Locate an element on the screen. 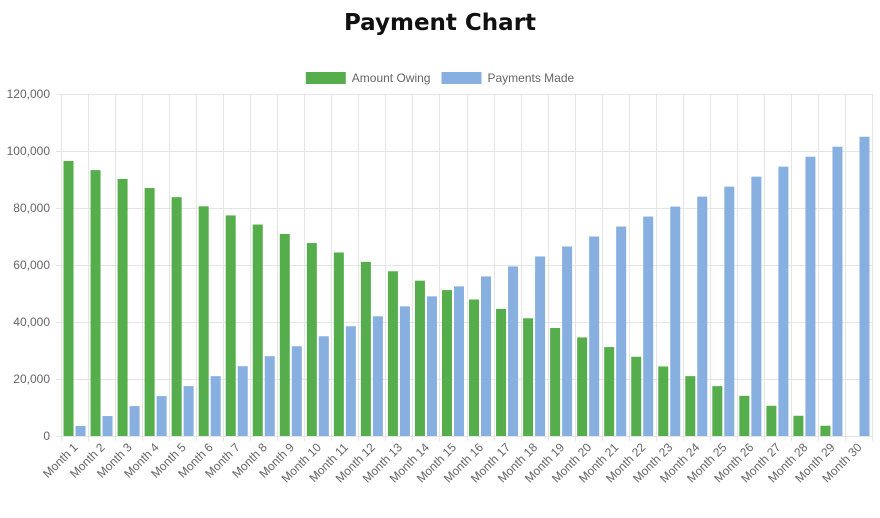 The image size is (880, 518). legend-label: Payments Made is located at coordinates (530, 78).